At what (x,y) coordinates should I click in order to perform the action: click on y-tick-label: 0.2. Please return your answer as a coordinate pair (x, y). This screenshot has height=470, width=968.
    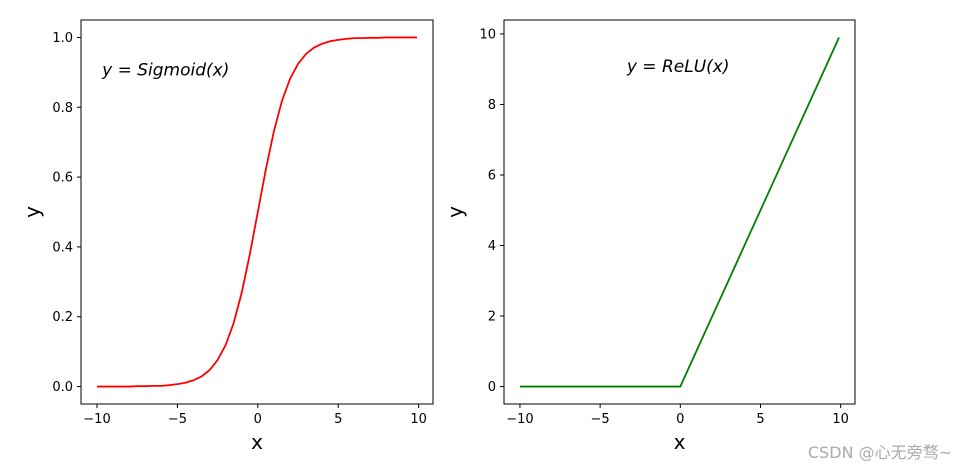
    Looking at the image, I should click on (62, 317).